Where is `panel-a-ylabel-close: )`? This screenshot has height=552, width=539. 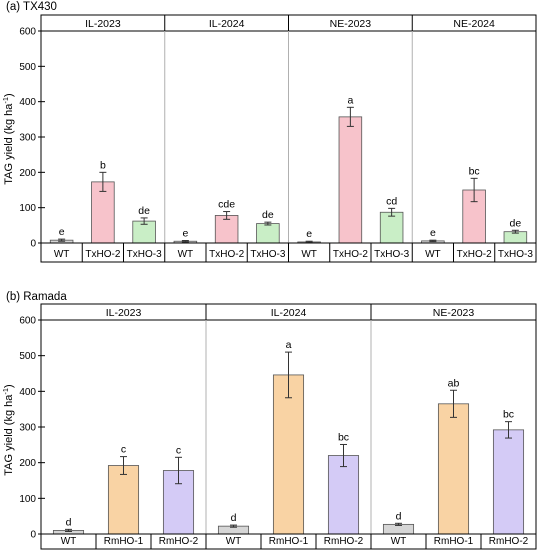 panel-a-ylabel-close: ) is located at coordinates (9, 95).